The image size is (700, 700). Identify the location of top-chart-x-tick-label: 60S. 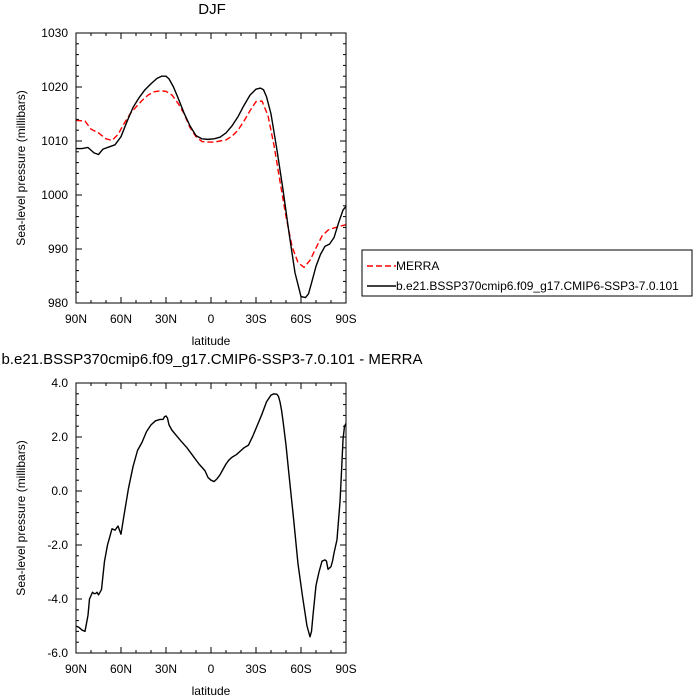
(300, 319).